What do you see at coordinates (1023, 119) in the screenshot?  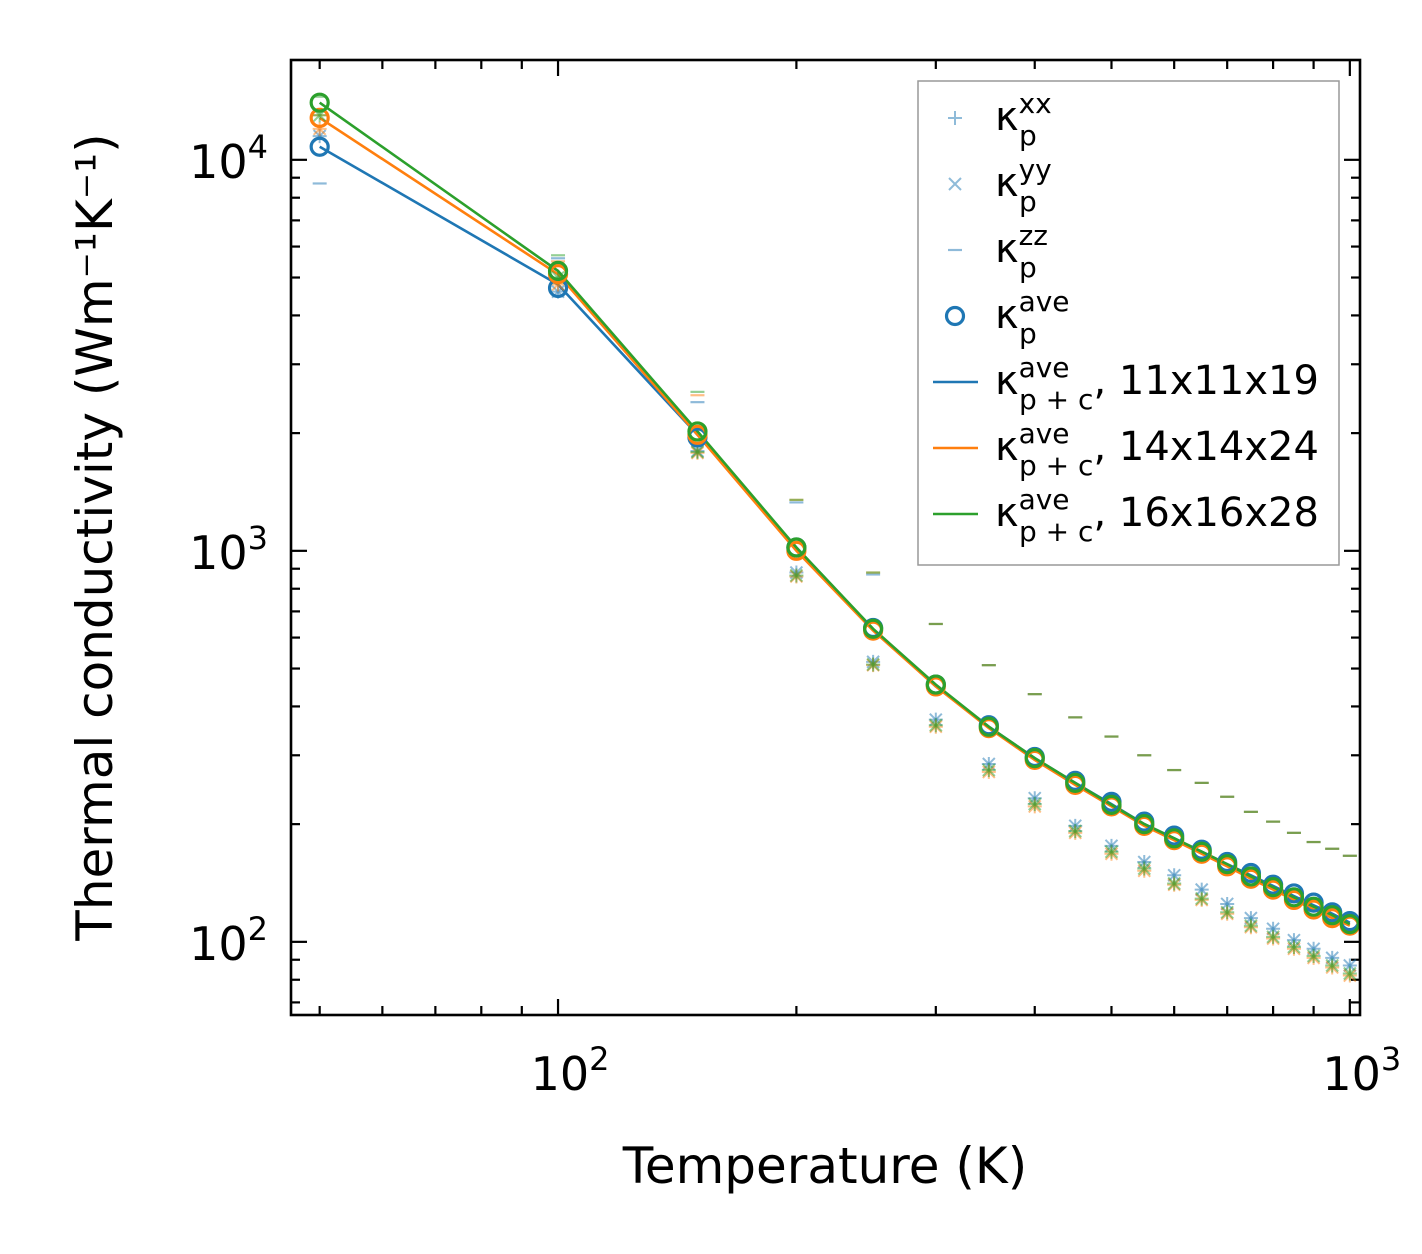 I see `legend-entry-label: κxx p` at bounding box center [1023, 119].